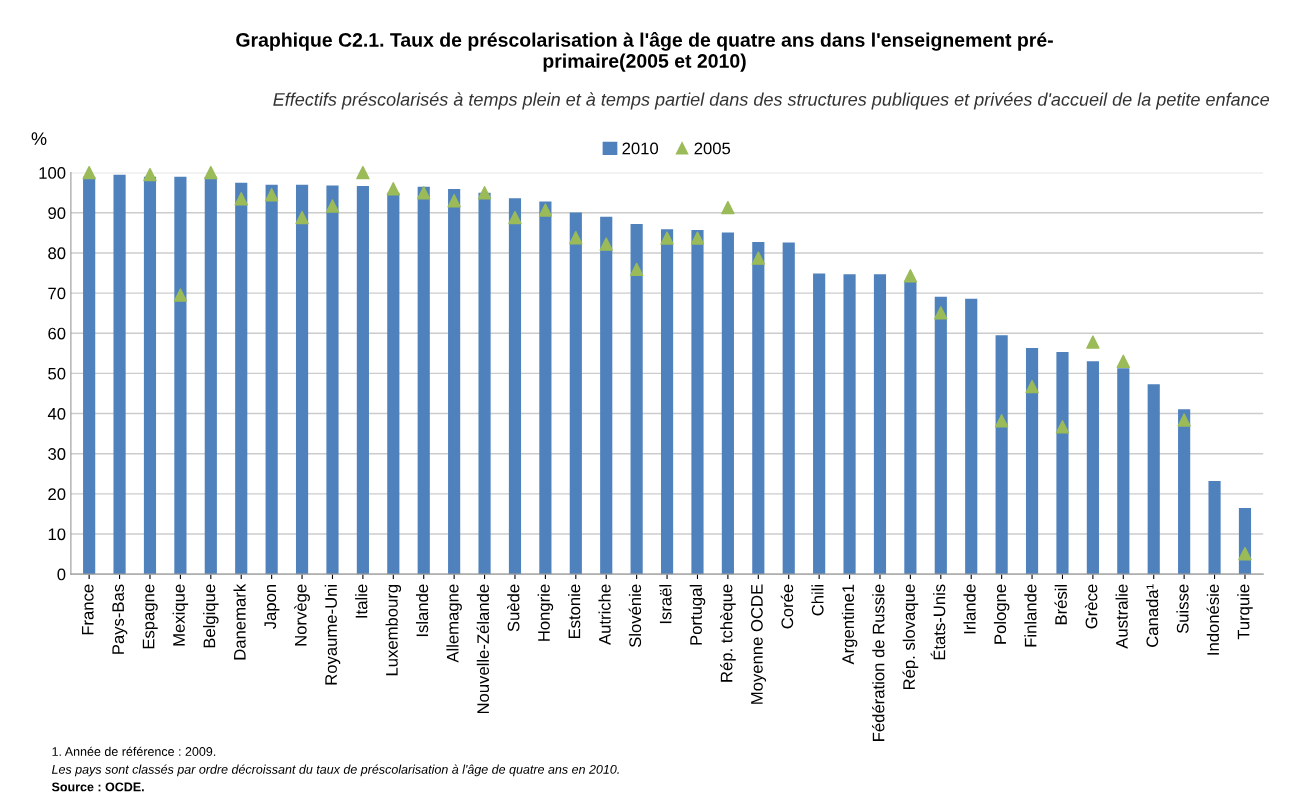  I want to click on x-tick-label: Estonie, so click(574, 611).